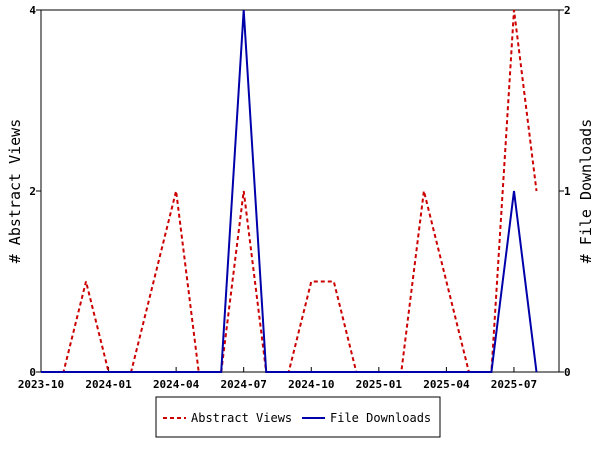 The width and height of the screenshot is (600, 450). Describe the element at coordinates (446, 384) in the screenshot. I see `x-tick-label: 2025-04` at that location.